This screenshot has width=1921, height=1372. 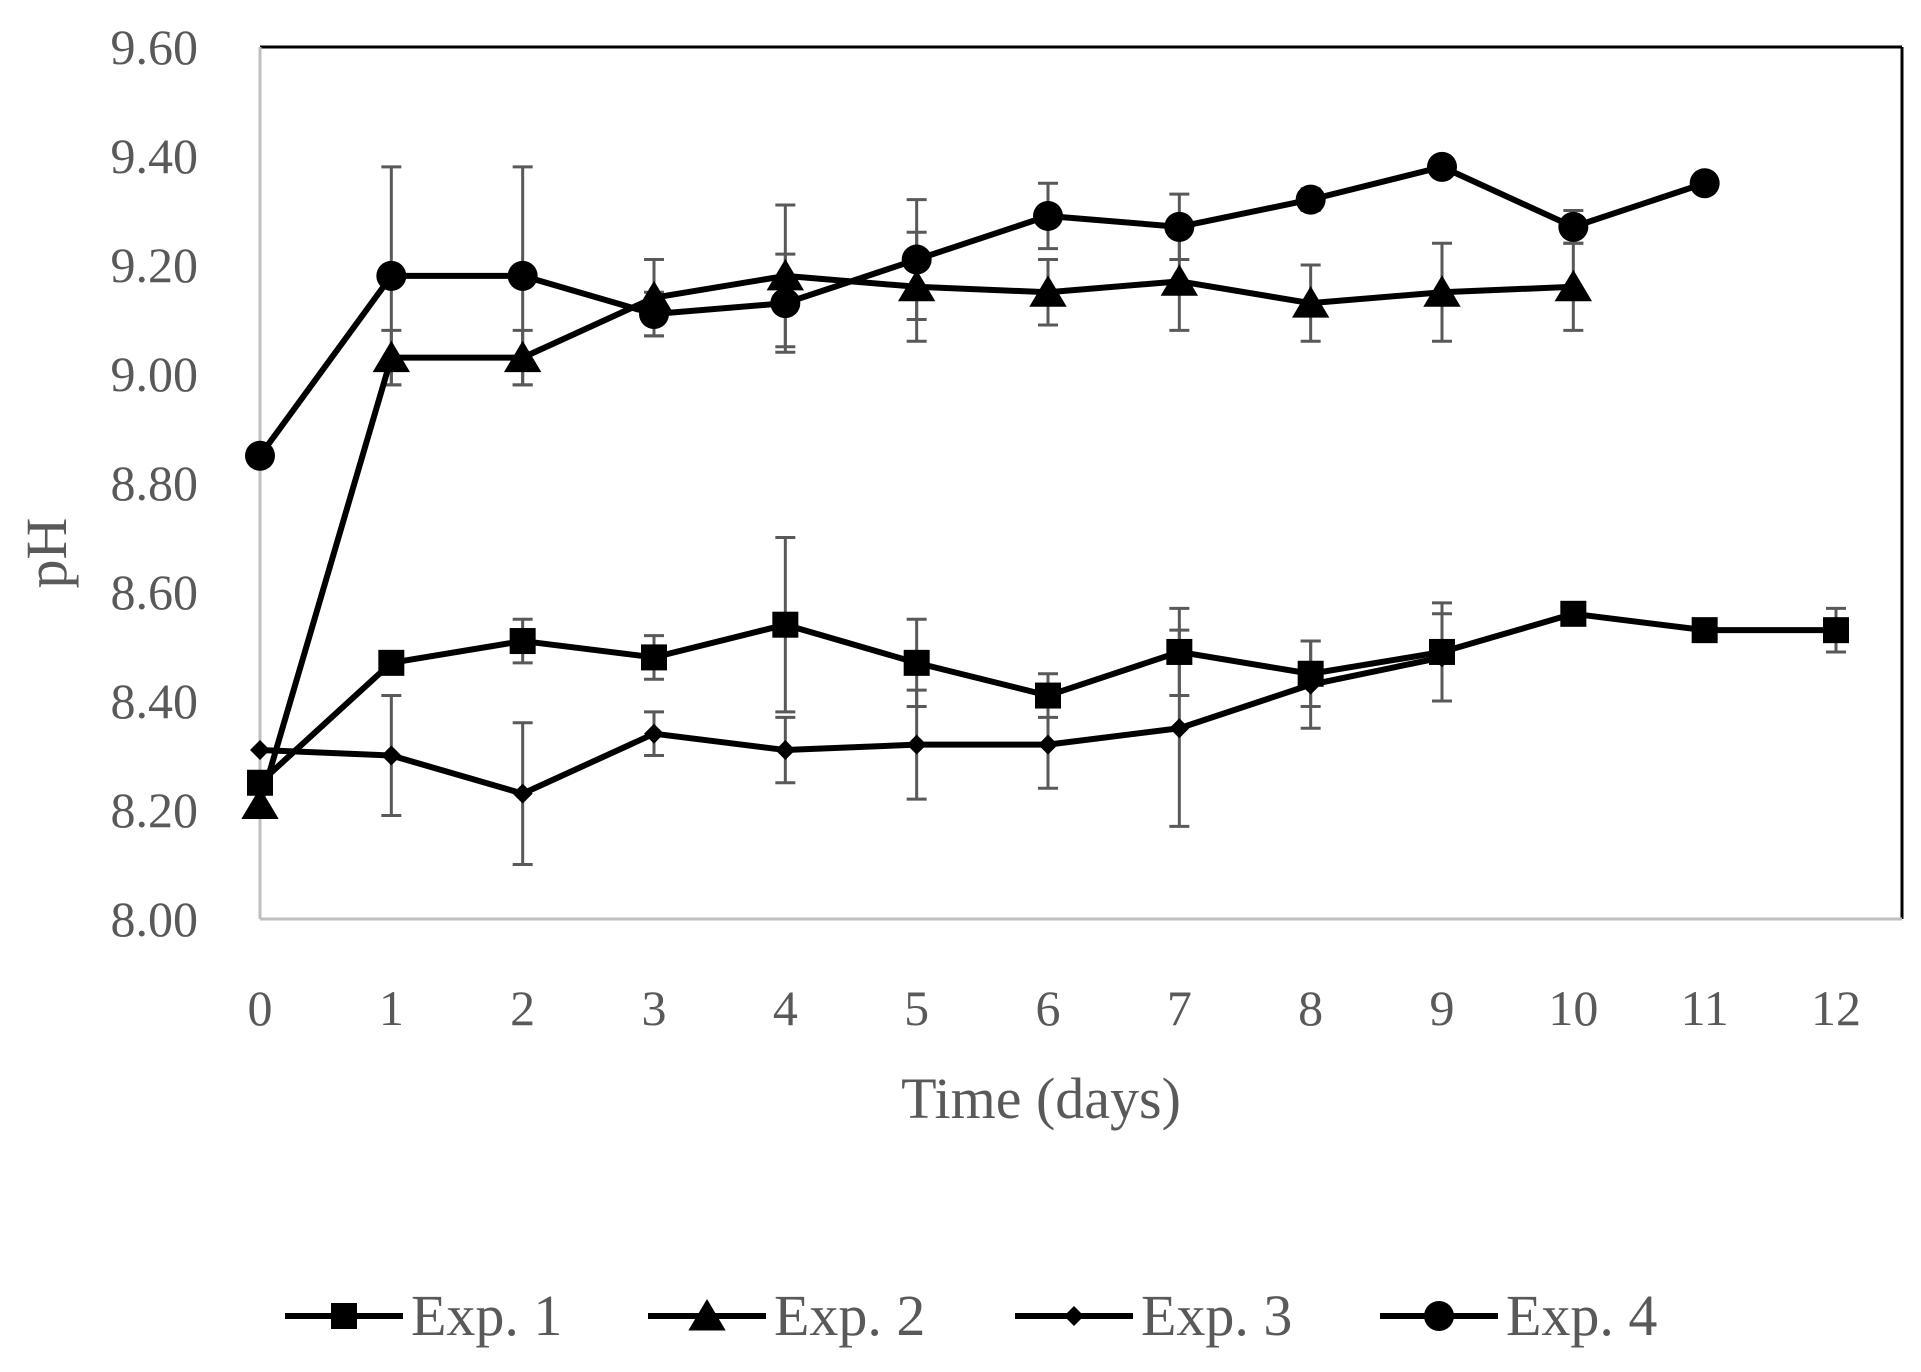 I want to click on y-tick-label: 8.60, so click(x=155, y=592).